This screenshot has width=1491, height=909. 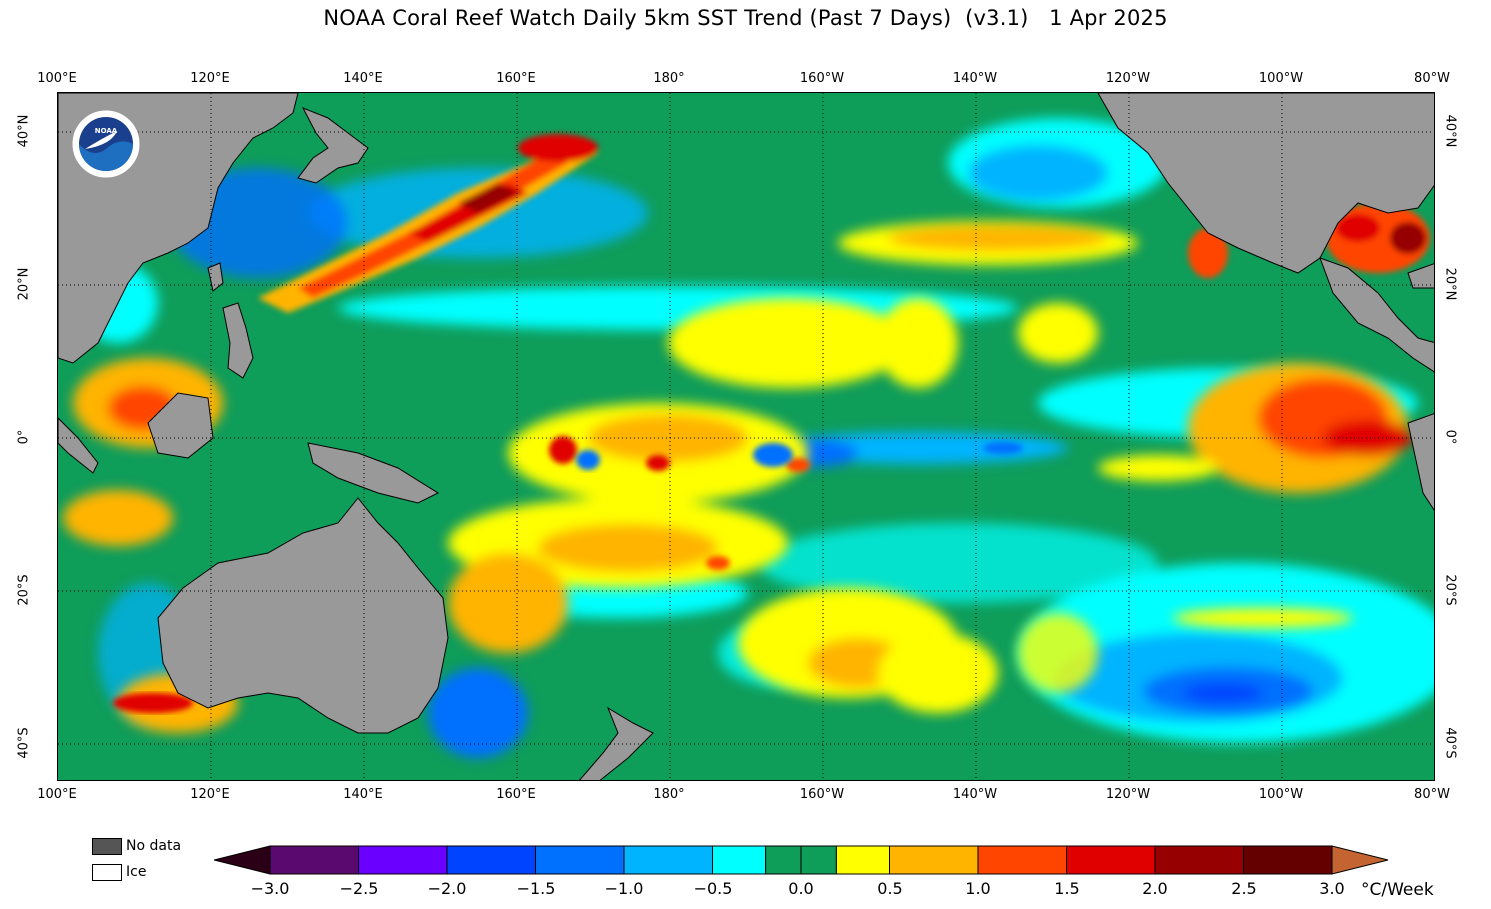 I want to click on taiwan-island, so click(x=215, y=277).